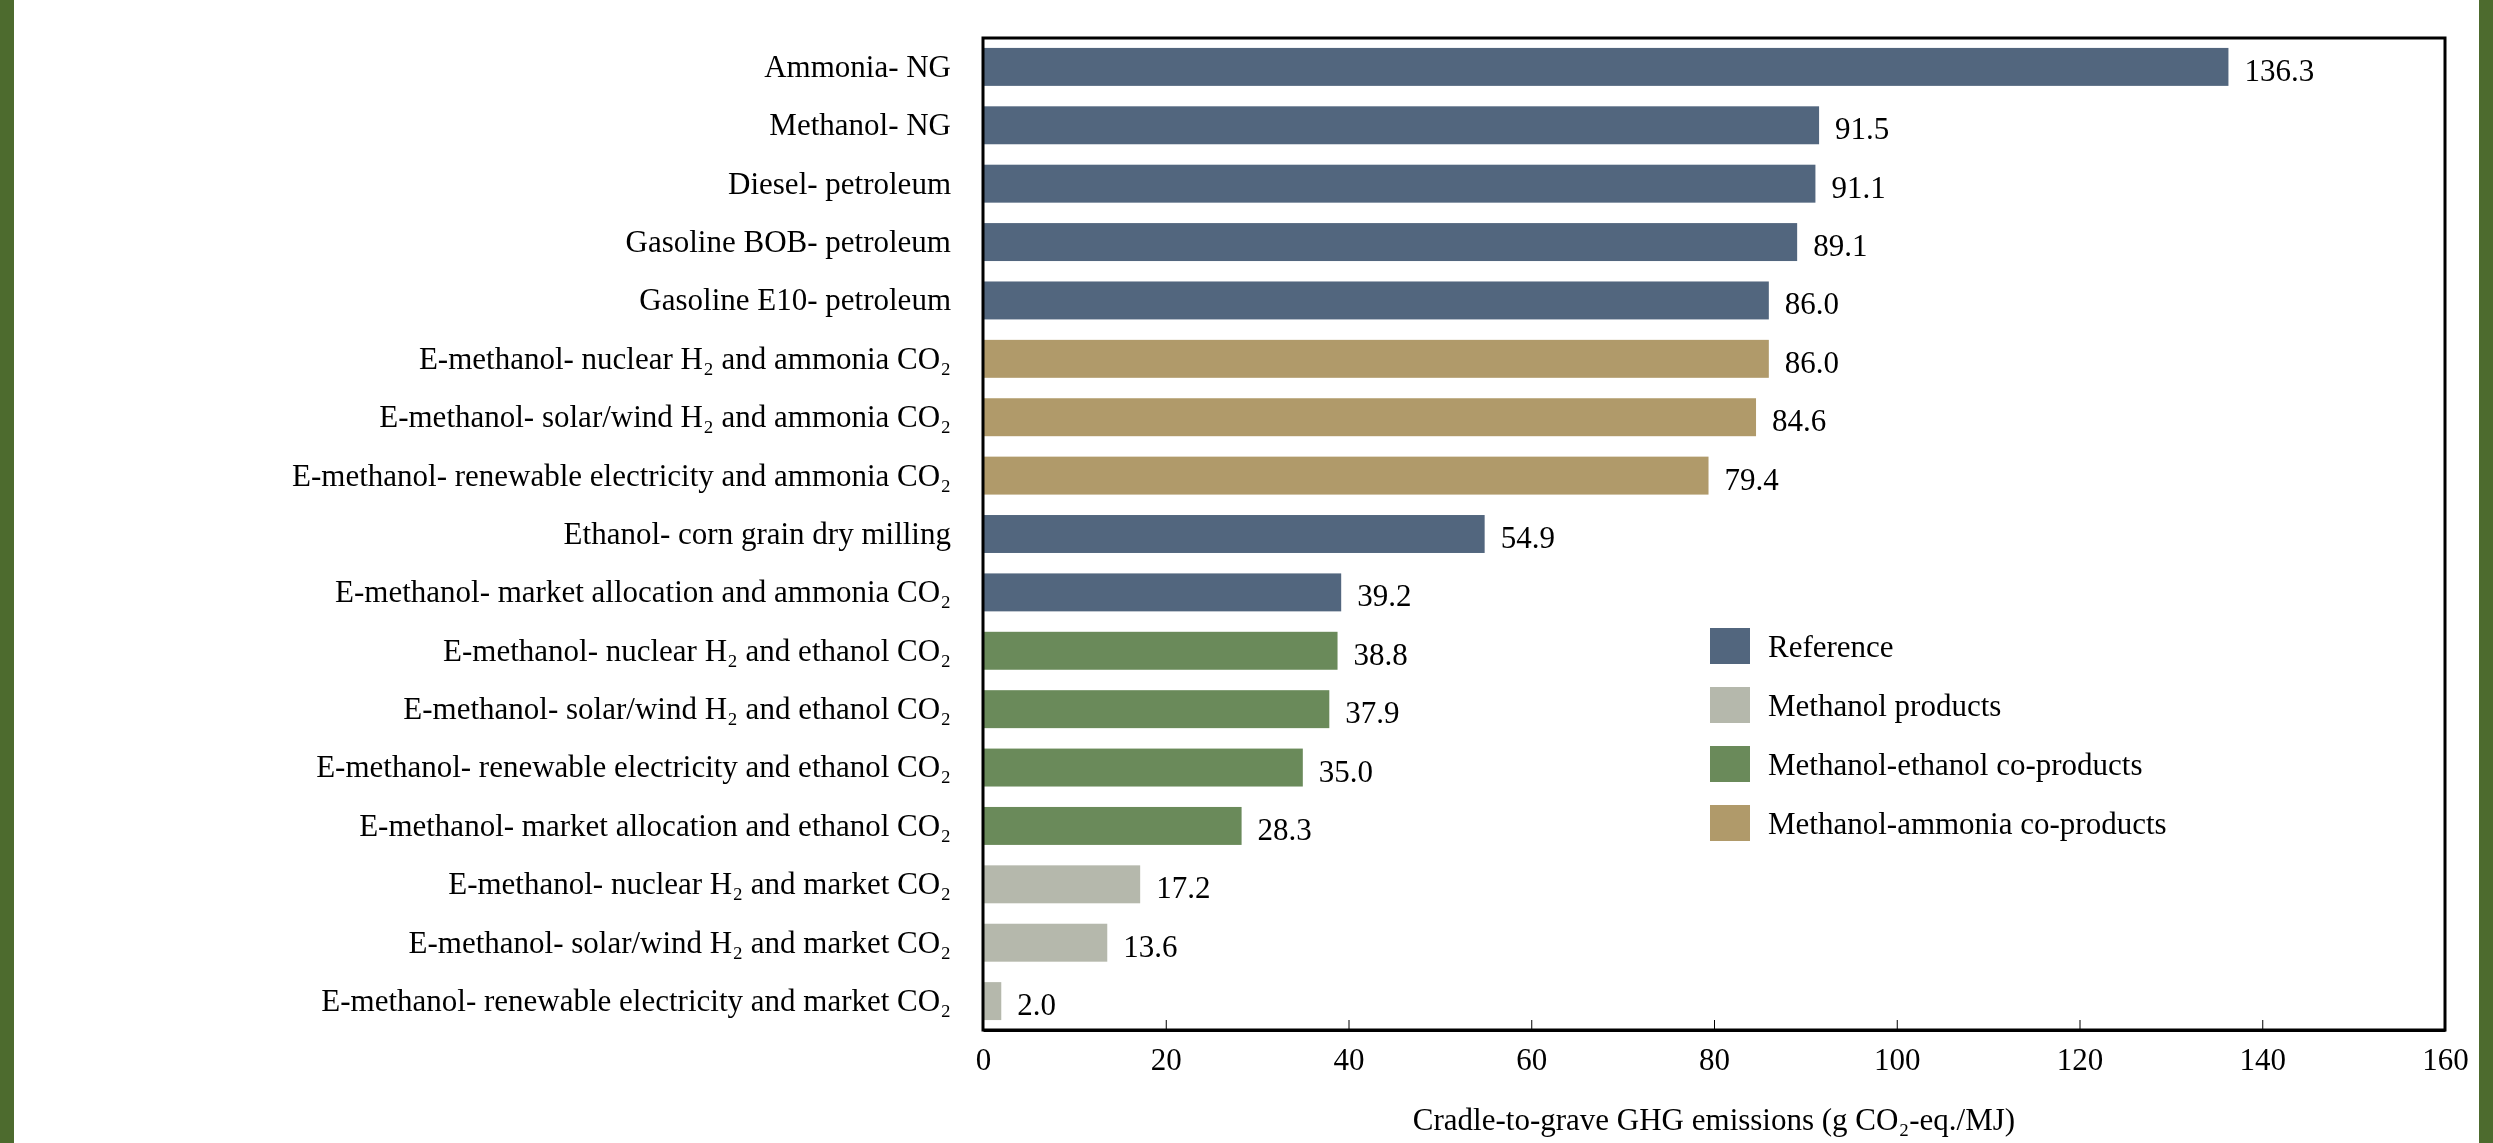 This screenshot has height=1143, width=2493. Describe the element at coordinates (788, 241) in the screenshot. I see `y-tick-label: Gasoline BOB- petroleum` at that location.